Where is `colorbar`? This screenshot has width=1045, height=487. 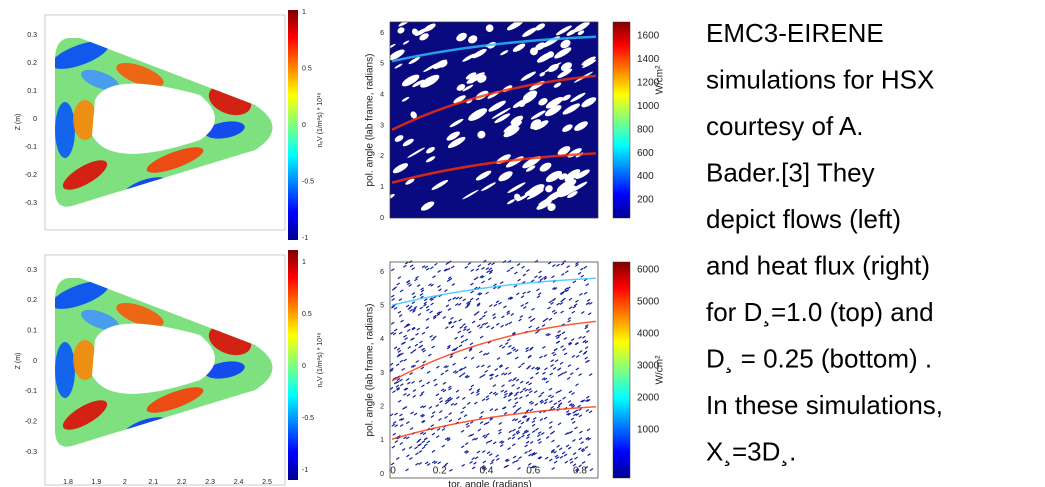 colorbar is located at coordinates (293, 125).